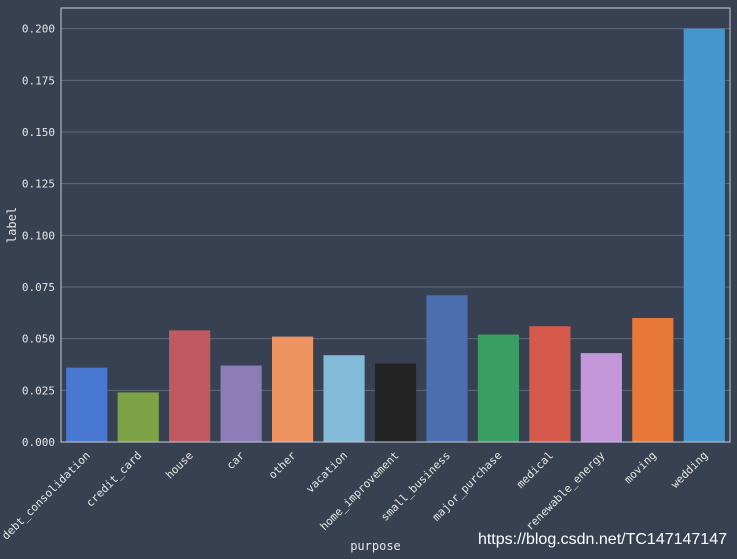 The image size is (737, 559). I want to click on bar-house, so click(190, 386).